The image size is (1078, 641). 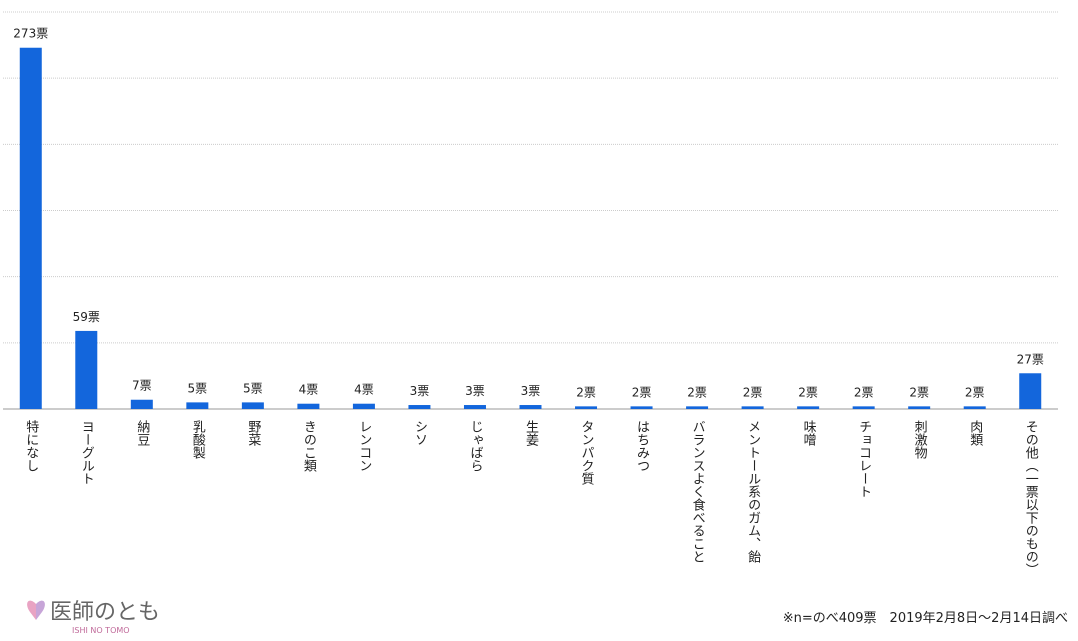 What do you see at coordinates (474, 446) in the screenshot?
I see `x-tick-label: じゃばら` at bounding box center [474, 446].